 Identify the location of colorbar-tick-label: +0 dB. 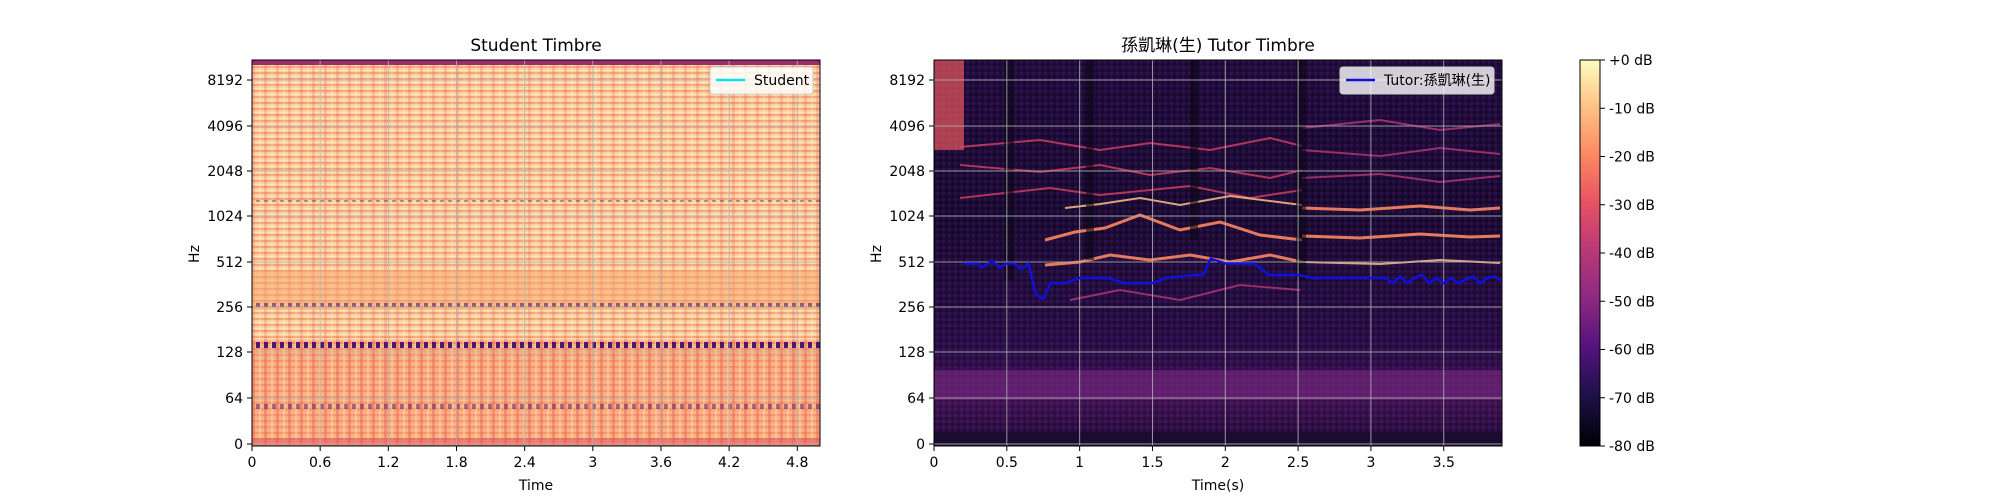
(1631, 61).